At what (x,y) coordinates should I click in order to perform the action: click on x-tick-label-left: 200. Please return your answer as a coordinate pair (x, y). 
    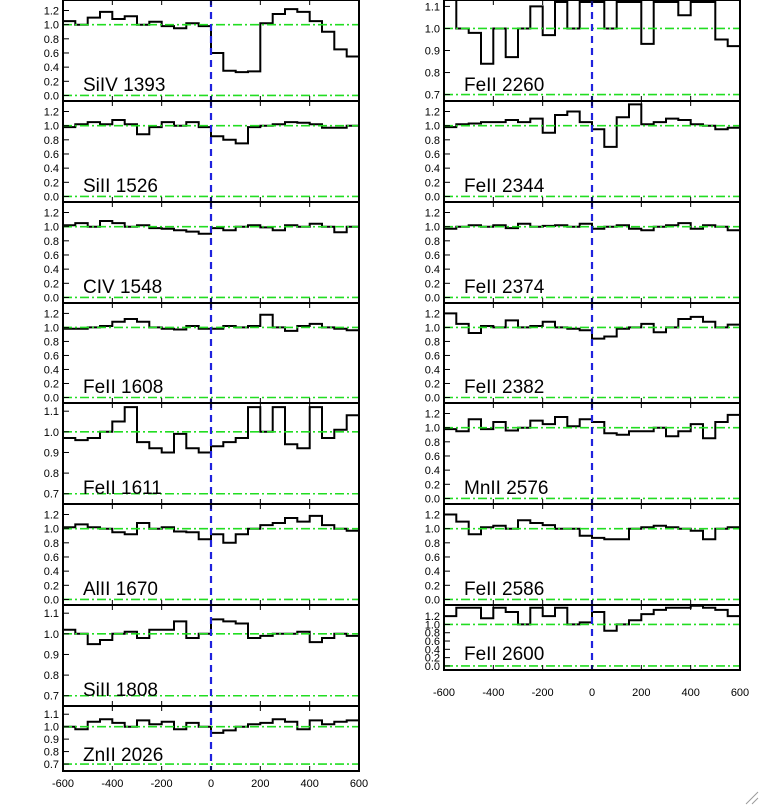
    Looking at the image, I should click on (260, 784).